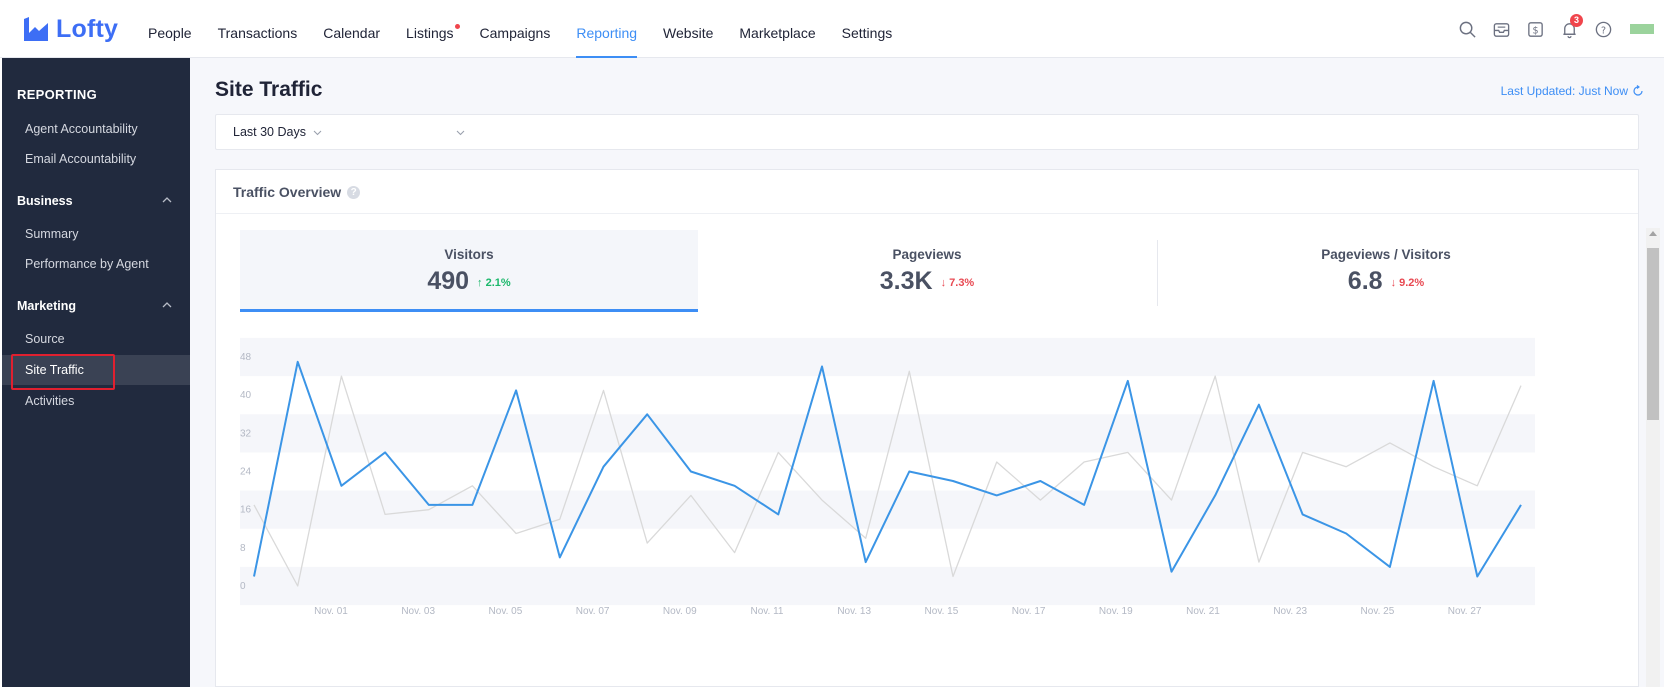 Image resolution: width=1664 pixels, height=687 pixels. Describe the element at coordinates (81, 159) in the screenshot. I see `sidebar-item-email-accountability: Email Accountability` at that location.